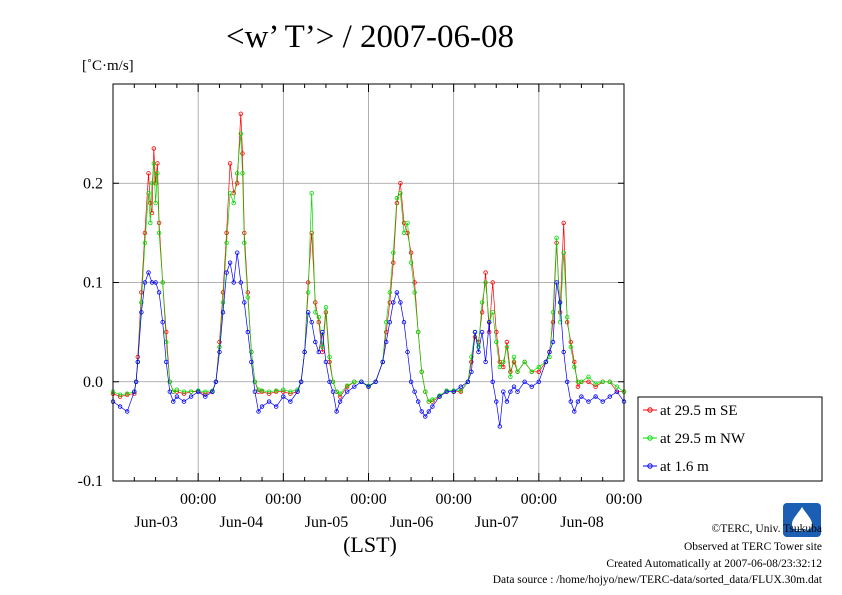 The image size is (842, 595). What do you see at coordinates (497, 522) in the screenshot?
I see `x-tick-date: Jun-07` at bounding box center [497, 522].